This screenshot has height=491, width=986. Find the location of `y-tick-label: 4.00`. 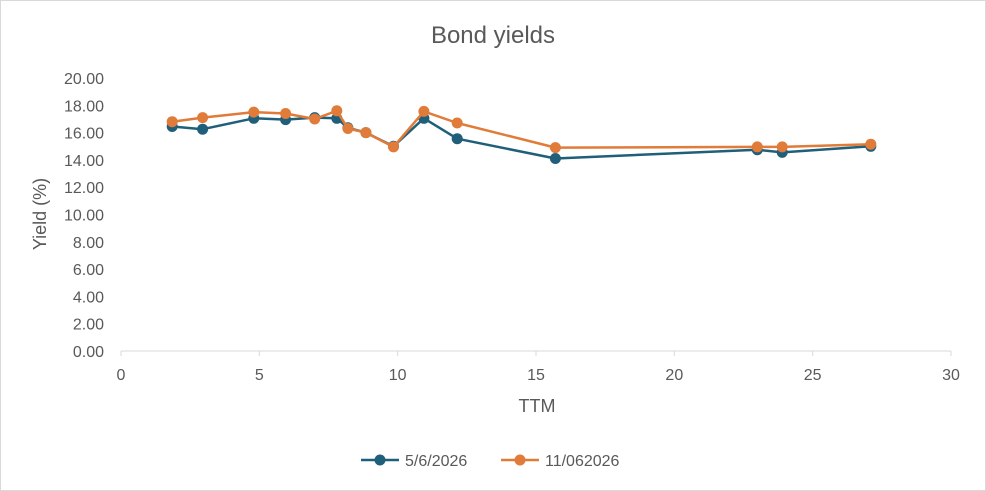

y-tick-label: 4.00 is located at coordinates (88, 297).